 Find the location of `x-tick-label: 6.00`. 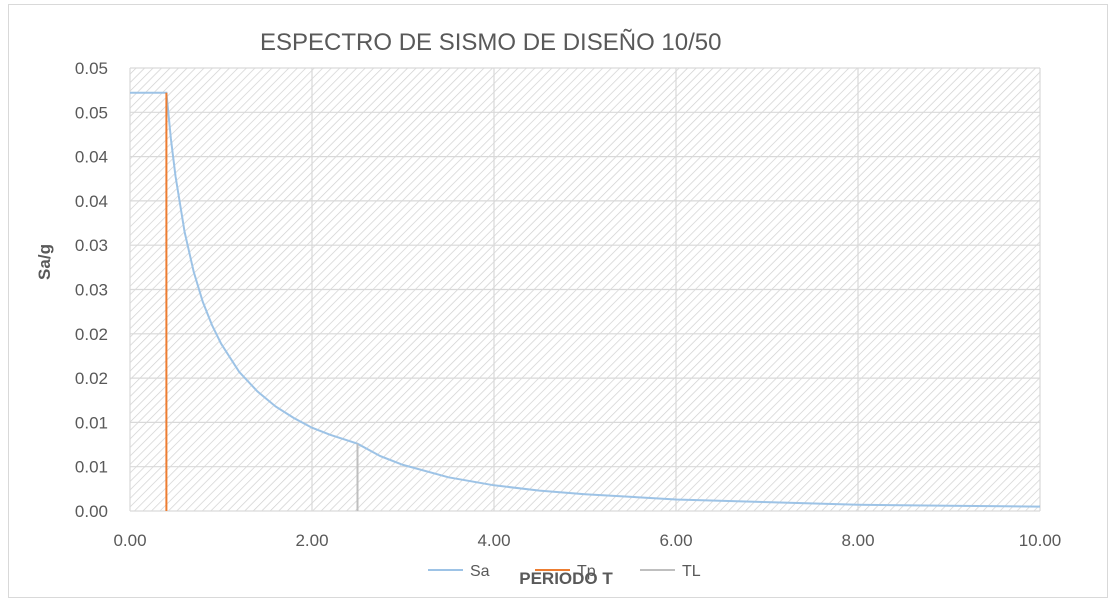

x-tick-label: 6.00 is located at coordinates (675, 540).